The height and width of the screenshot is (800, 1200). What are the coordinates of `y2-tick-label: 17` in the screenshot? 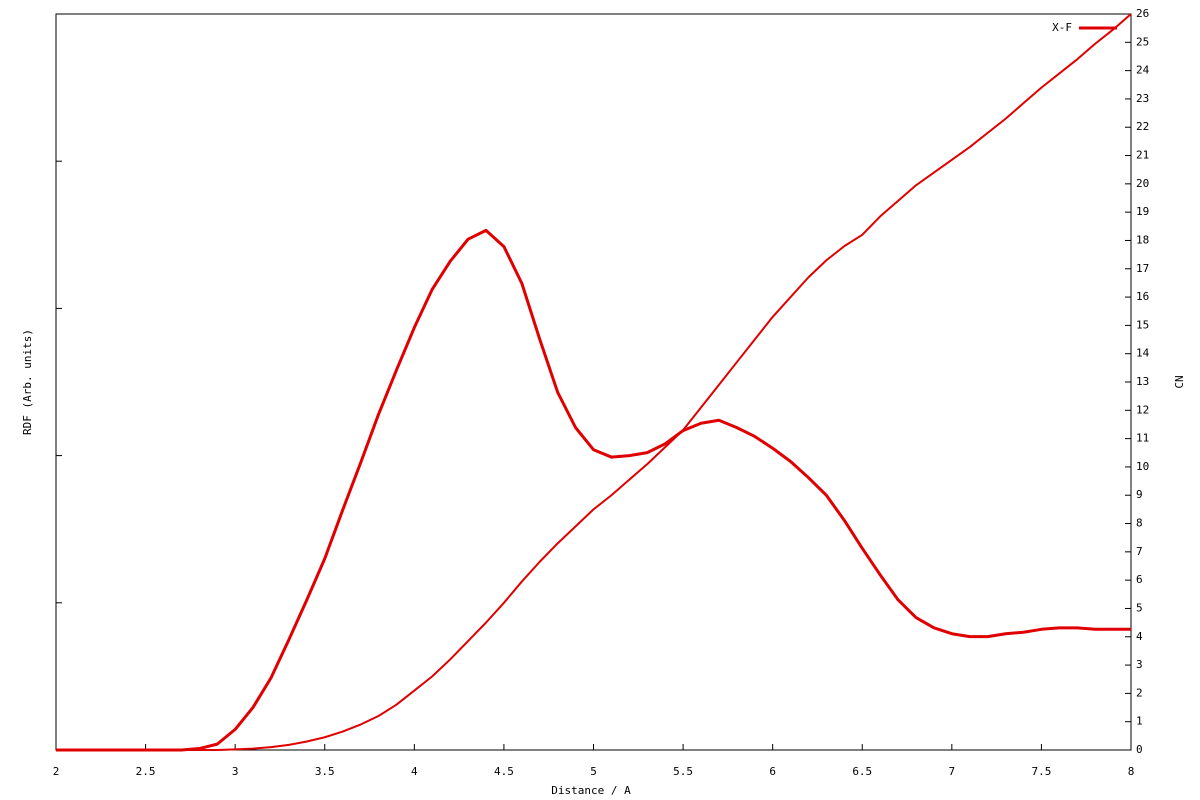 It's located at (1142, 268).